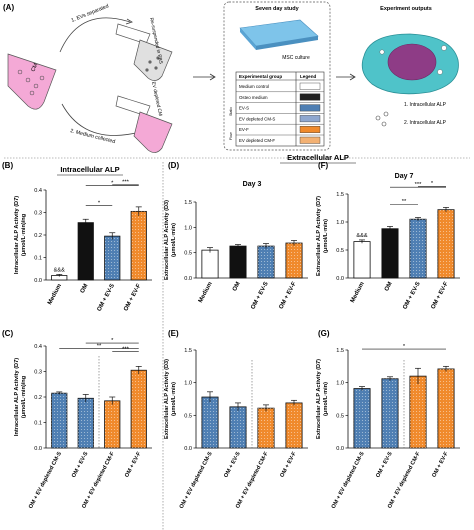 The width and height of the screenshot is (474, 530). Describe the element at coordinates (253, 97) in the screenshot. I see `legend-row-label: Osteo medium` at that location.